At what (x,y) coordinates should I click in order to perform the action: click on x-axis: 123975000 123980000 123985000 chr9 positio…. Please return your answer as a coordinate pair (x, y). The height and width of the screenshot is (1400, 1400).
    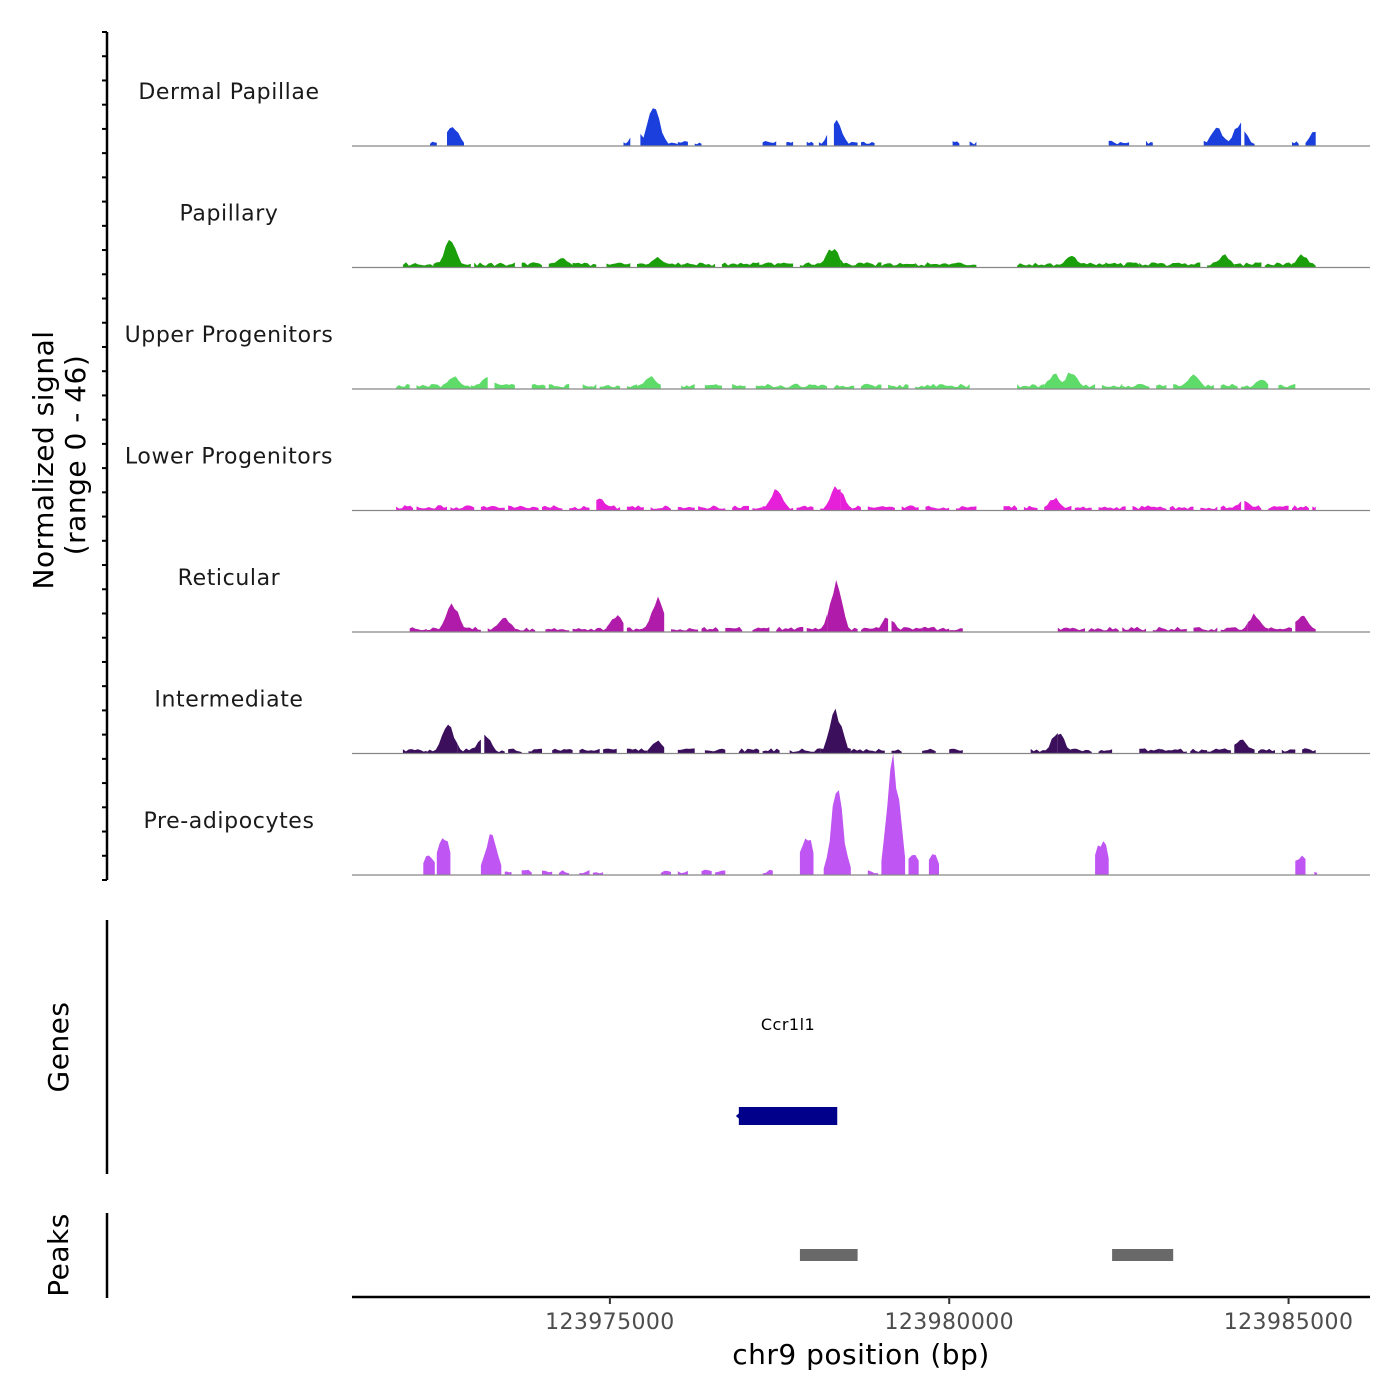
    Looking at the image, I should click on (861, 1333).